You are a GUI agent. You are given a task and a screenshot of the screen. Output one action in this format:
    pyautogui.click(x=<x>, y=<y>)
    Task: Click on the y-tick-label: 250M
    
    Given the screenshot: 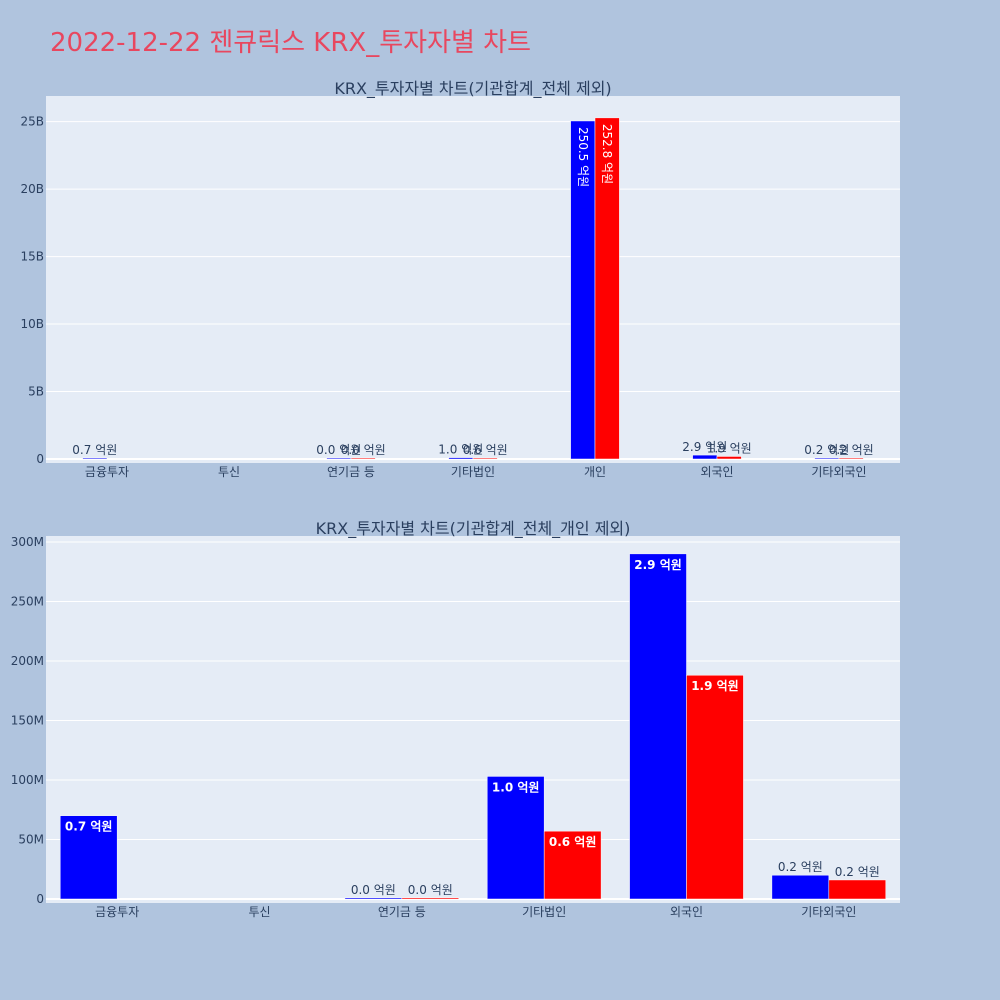 What is the action you would take?
    pyautogui.click(x=27, y=601)
    